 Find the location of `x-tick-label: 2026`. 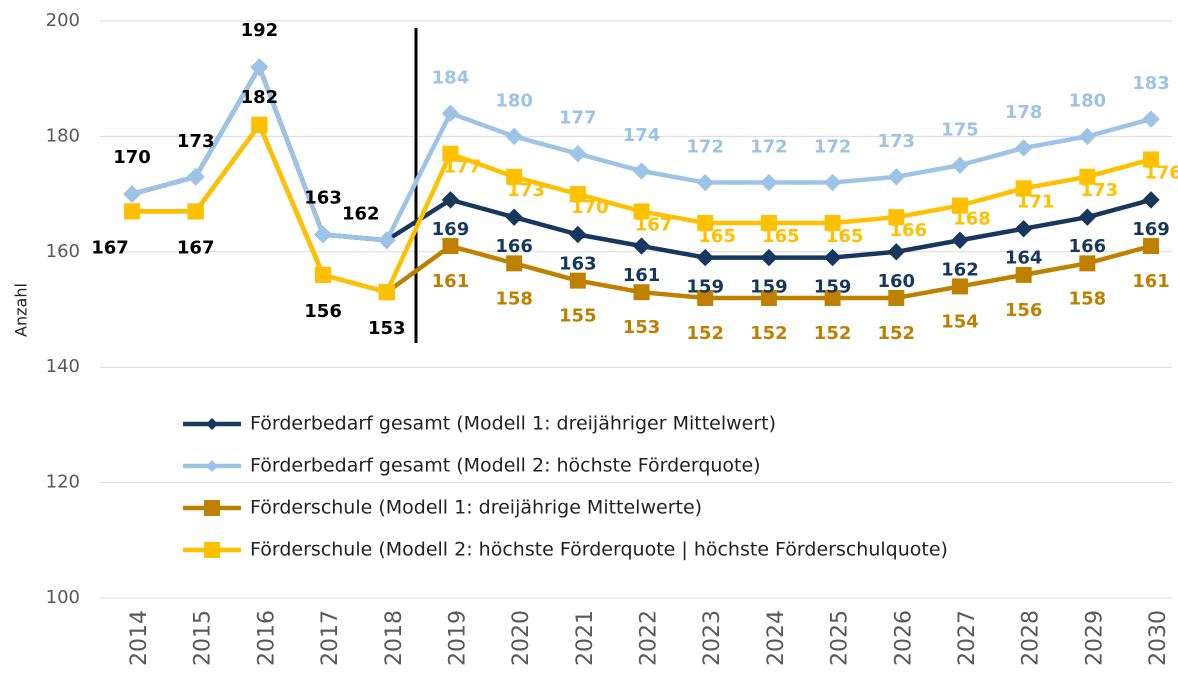

x-tick-label: 2026 is located at coordinates (903, 638).